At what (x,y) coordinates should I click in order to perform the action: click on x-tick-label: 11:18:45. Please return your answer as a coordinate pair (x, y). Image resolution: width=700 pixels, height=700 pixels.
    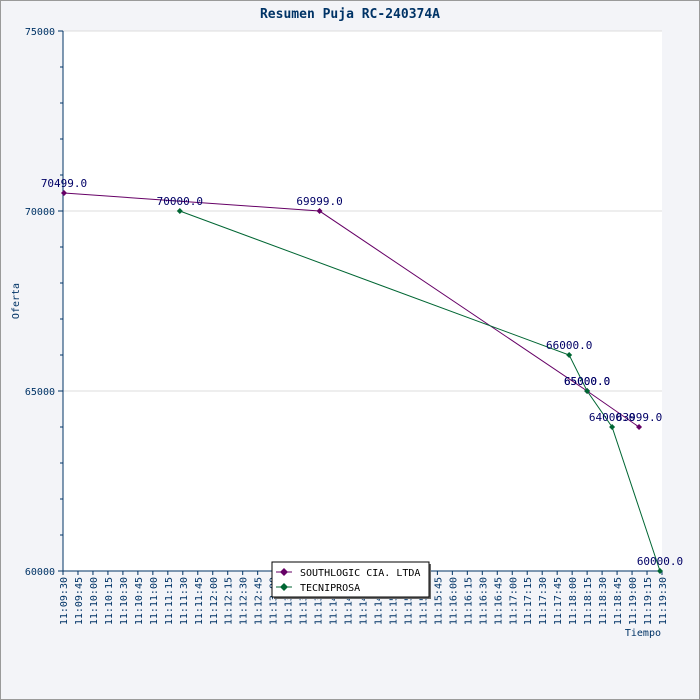
    Looking at the image, I should click on (618, 601).